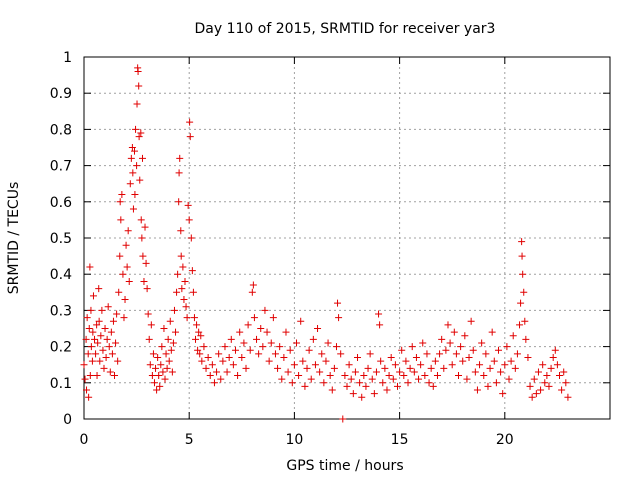 Image resolution: width=640 pixels, height=480 pixels. I want to click on y-tick-label: 0.9, so click(61, 94).